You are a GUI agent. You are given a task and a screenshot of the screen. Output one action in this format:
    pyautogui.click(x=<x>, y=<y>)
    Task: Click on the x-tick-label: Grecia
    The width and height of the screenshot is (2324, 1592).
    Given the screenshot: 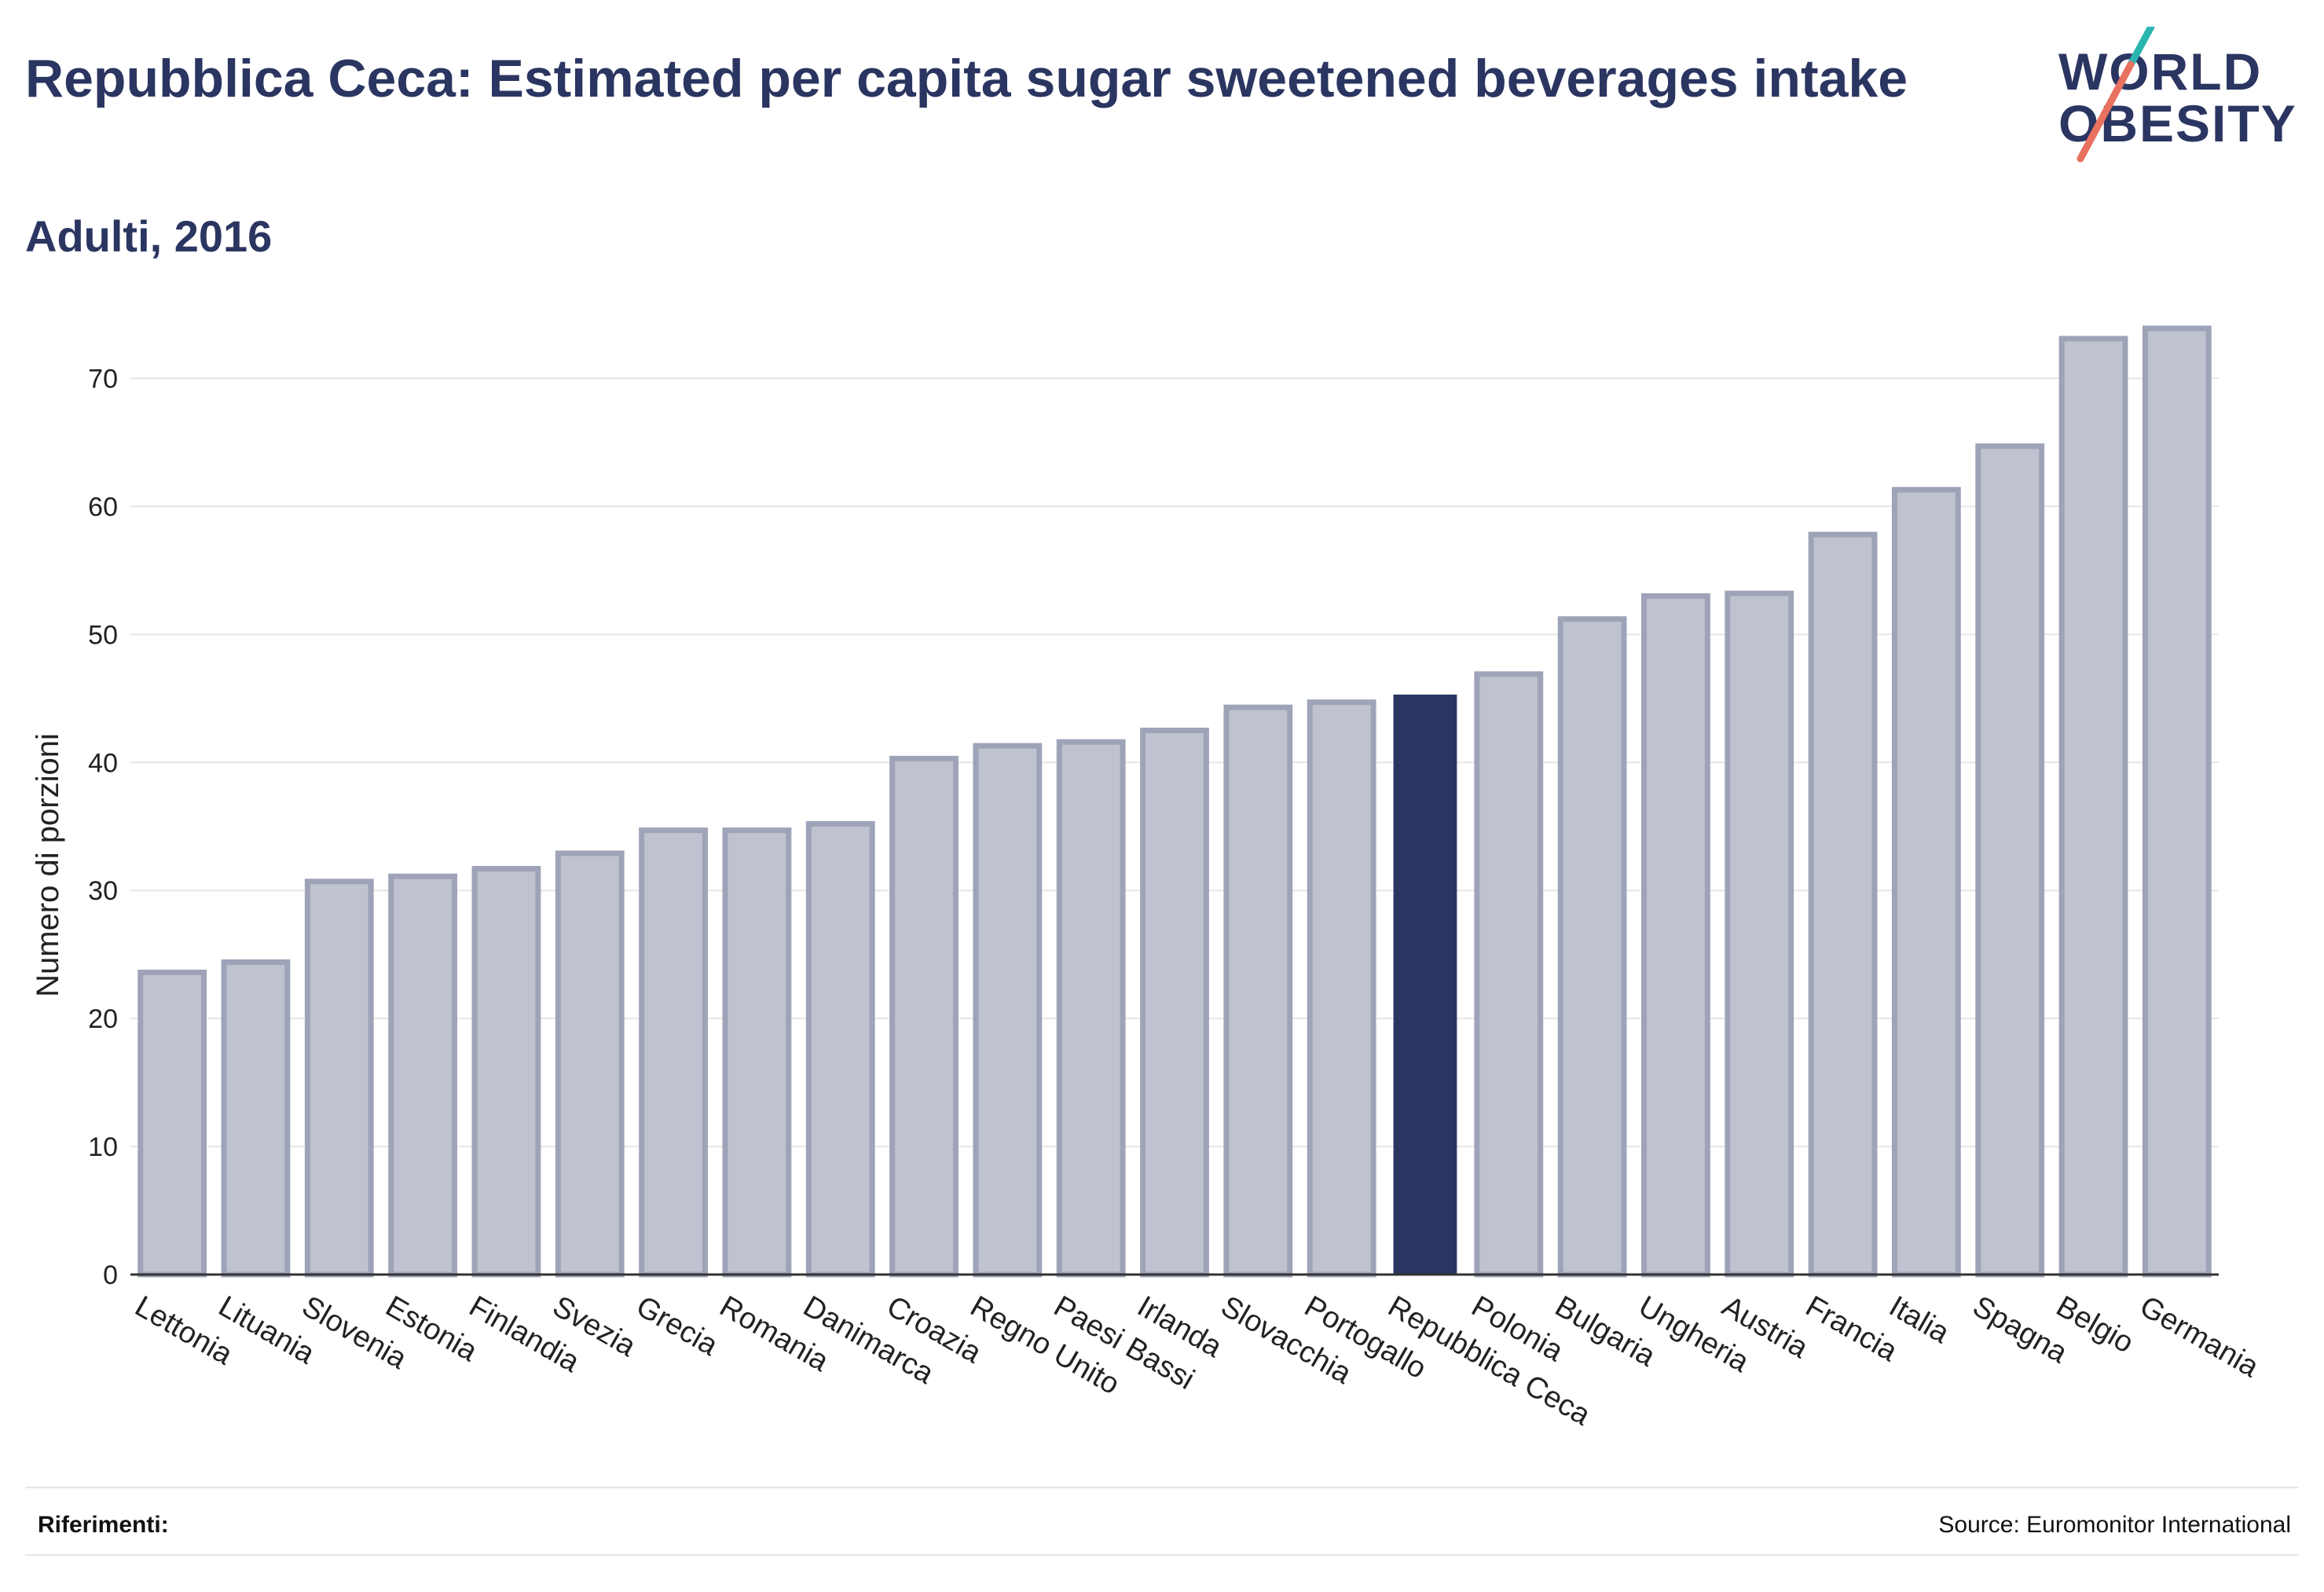 What is the action you would take?
    pyautogui.click(x=677, y=1326)
    